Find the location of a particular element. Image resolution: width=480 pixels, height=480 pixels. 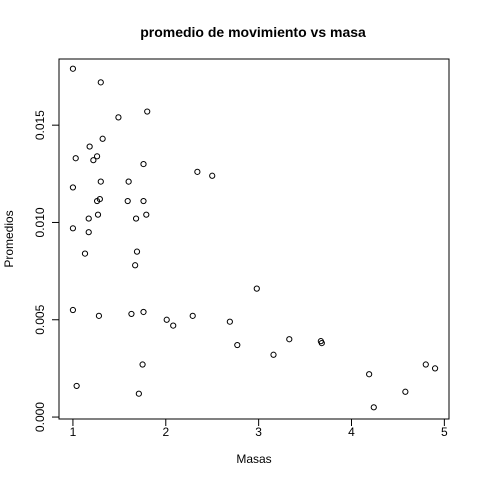

y-axis-label: Promedios is located at coordinates (9, 238).